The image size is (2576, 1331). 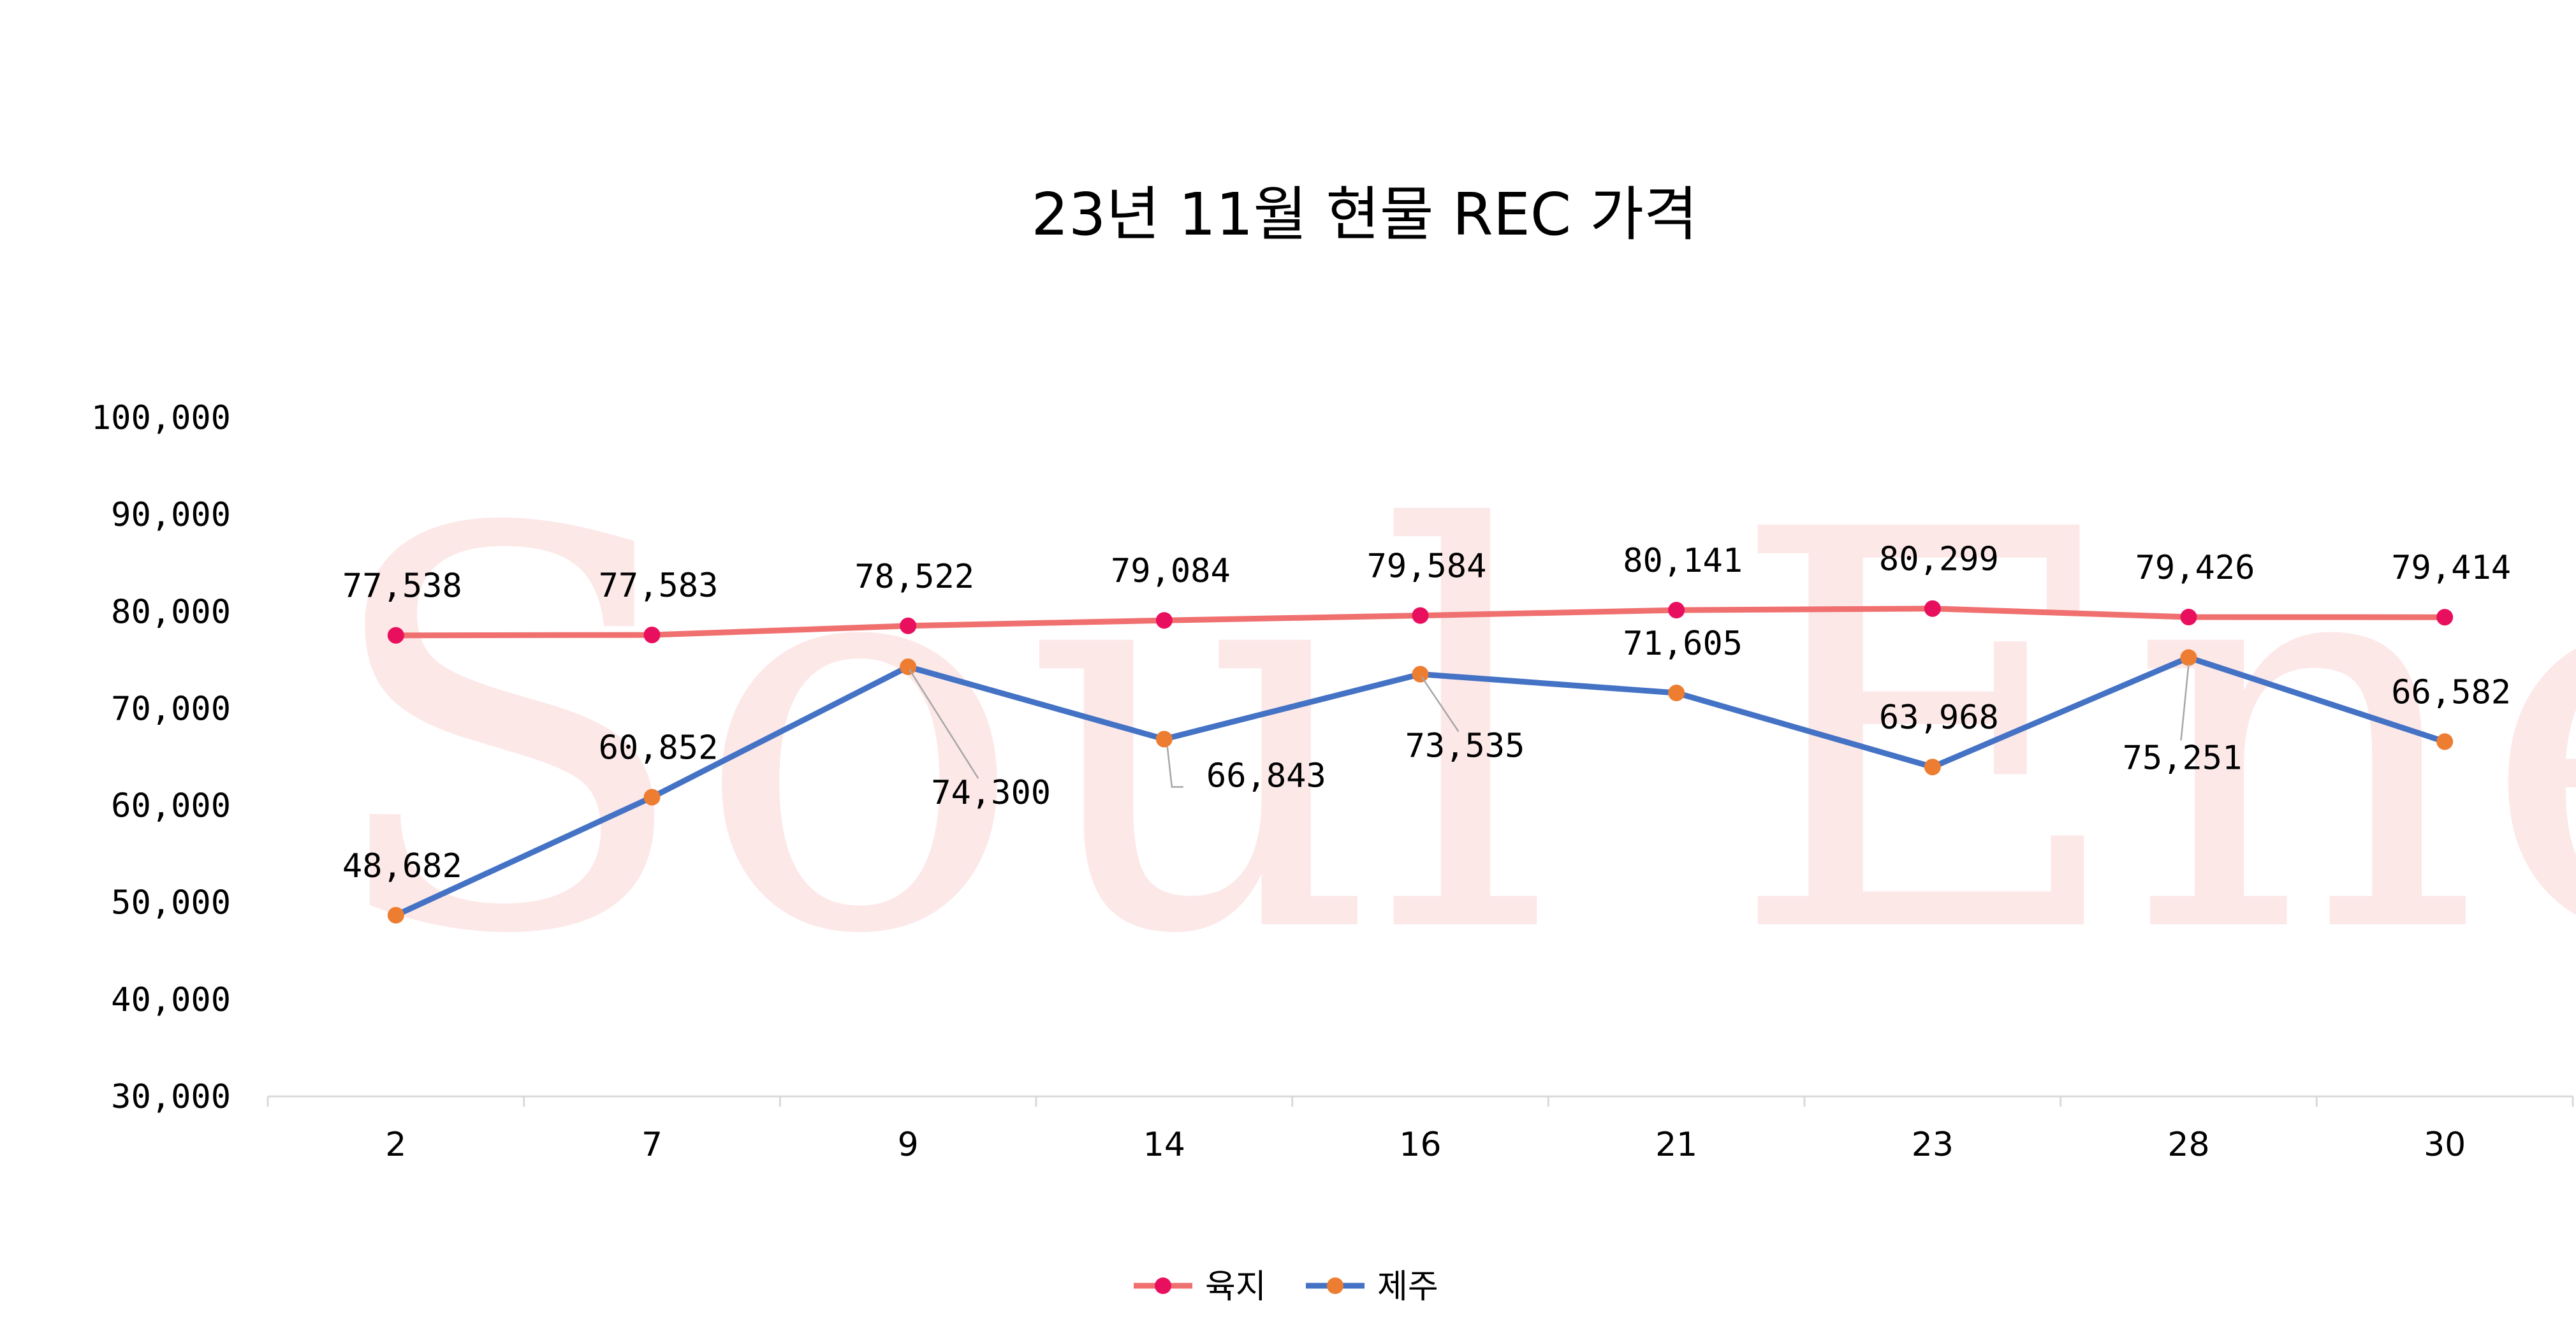 I want to click on data-label-jeju: 66,582, so click(x=2451, y=692).